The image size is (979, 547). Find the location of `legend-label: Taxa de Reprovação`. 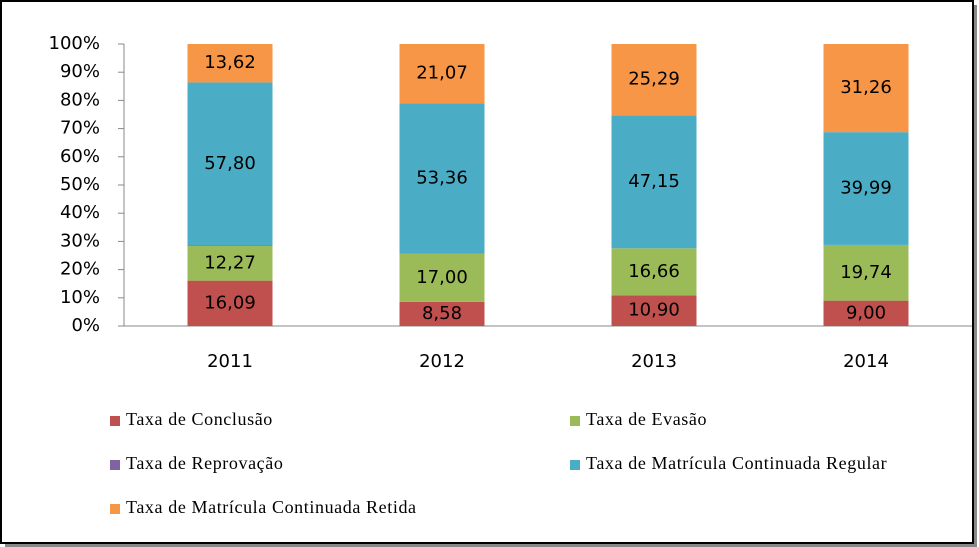

legend-label: Taxa de Reprovação is located at coordinates (204, 463).